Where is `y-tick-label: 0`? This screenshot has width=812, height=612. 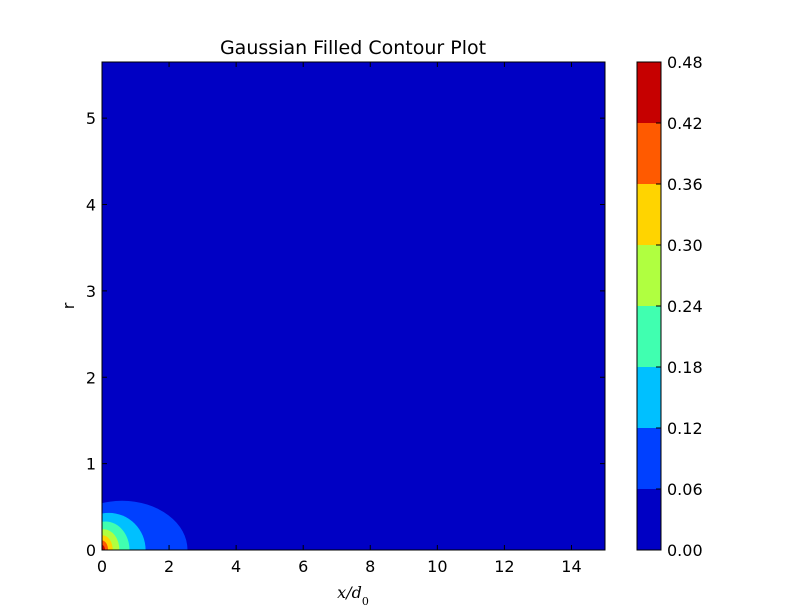 y-tick-label: 0 is located at coordinates (91, 550).